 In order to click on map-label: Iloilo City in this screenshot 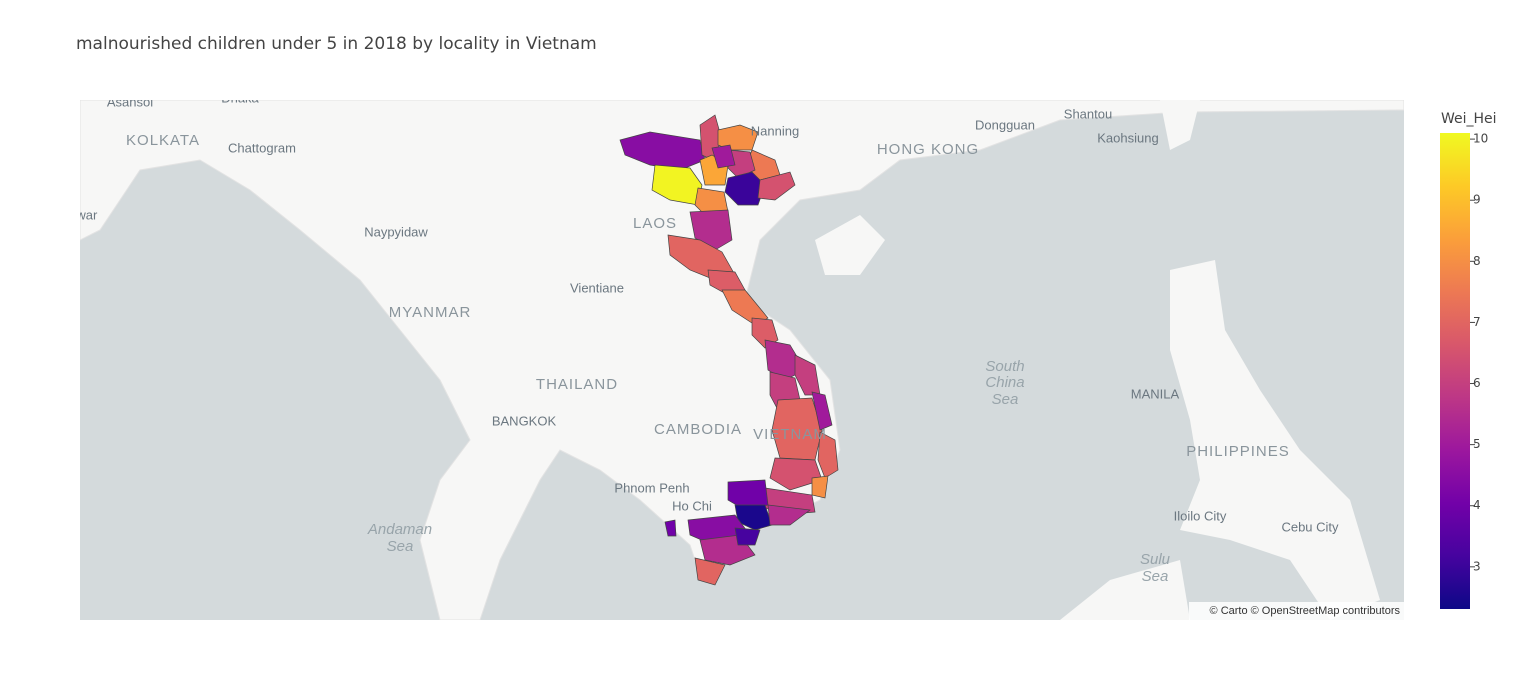, I will do `click(1200, 515)`.